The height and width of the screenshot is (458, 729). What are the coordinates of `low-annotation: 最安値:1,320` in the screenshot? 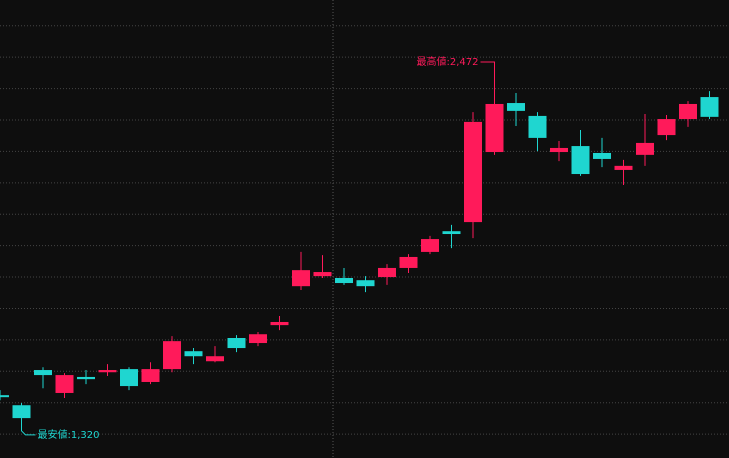 It's located at (69, 434).